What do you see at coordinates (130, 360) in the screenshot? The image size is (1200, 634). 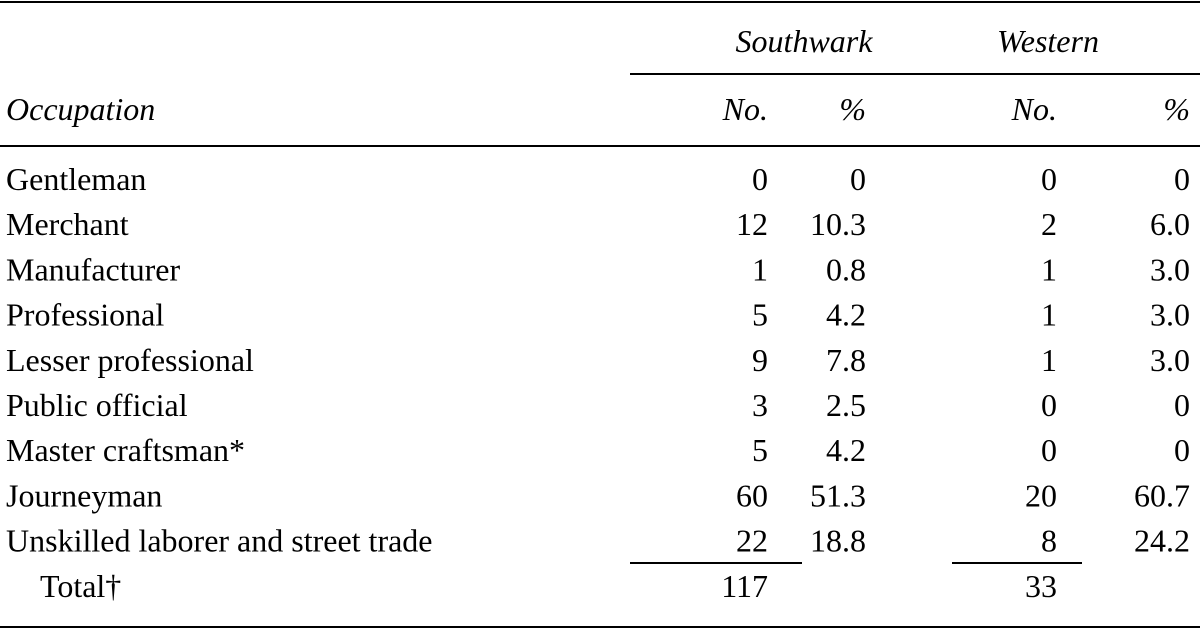 I see `row-label: Lesser professional` at bounding box center [130, 360].